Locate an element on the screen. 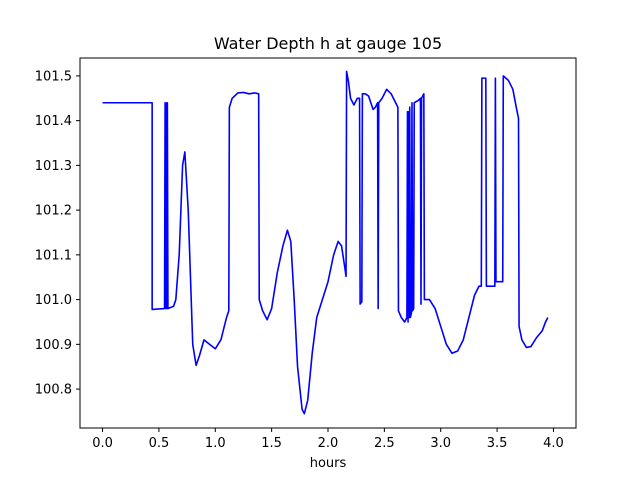 The image size is (640, 480). y-tick-label: 101.1 is located at coordinates (53, 255).